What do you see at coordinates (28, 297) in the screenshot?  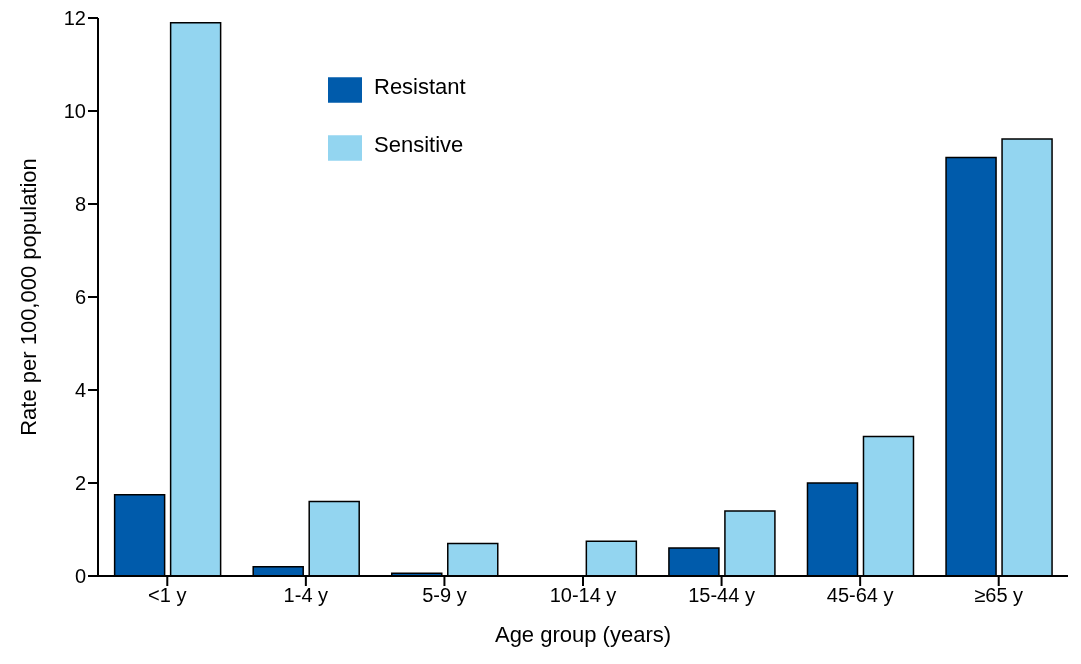 I see `y-axis-title: Rate per 100,000 population` at bounding box center [28, 297].